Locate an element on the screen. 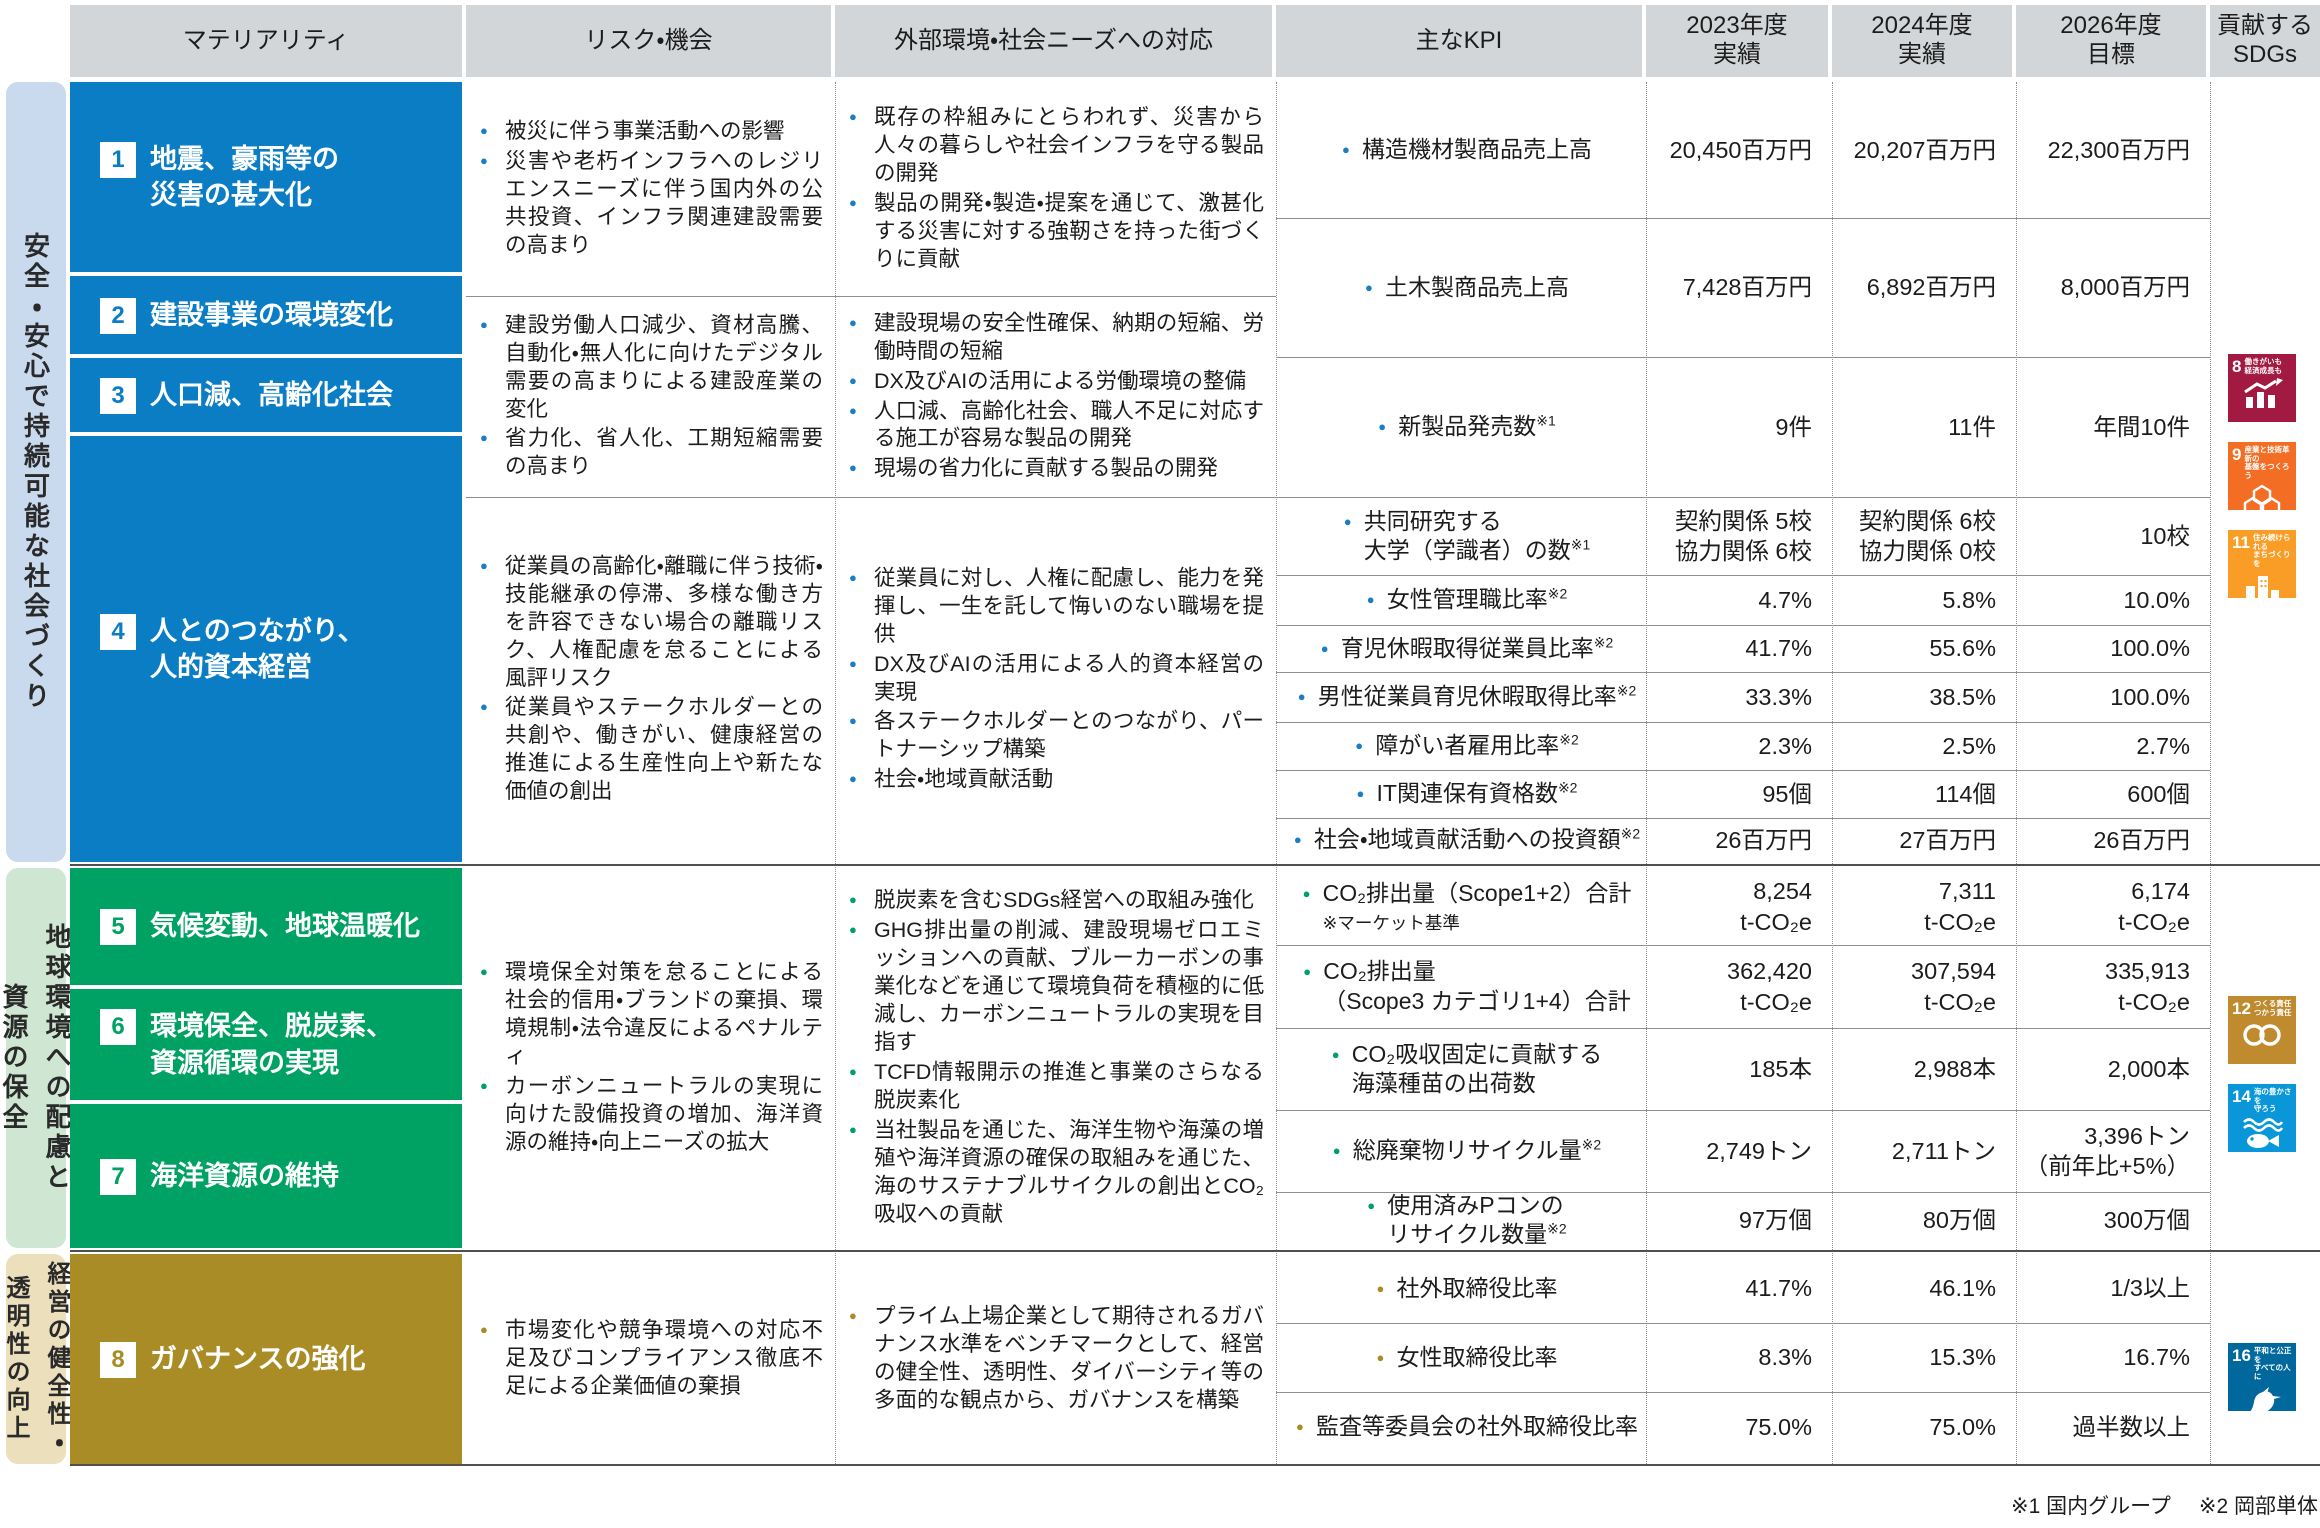  materiality-number: 1 is located at coordinates (118, 159).